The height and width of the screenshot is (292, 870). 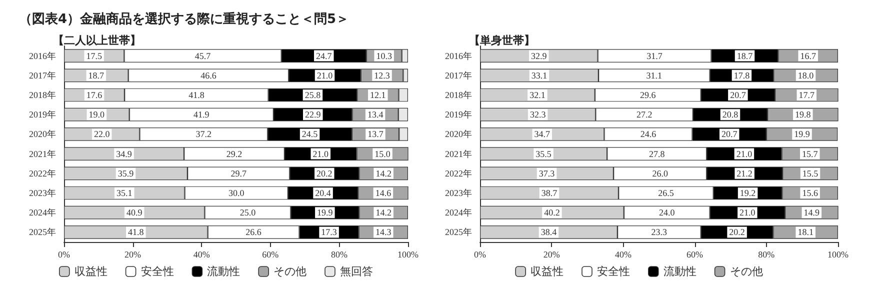 What do you see at coordinates (310, 134) in the screenshot?
I see `data-label: 24.5` at bounding box center [310, 134].